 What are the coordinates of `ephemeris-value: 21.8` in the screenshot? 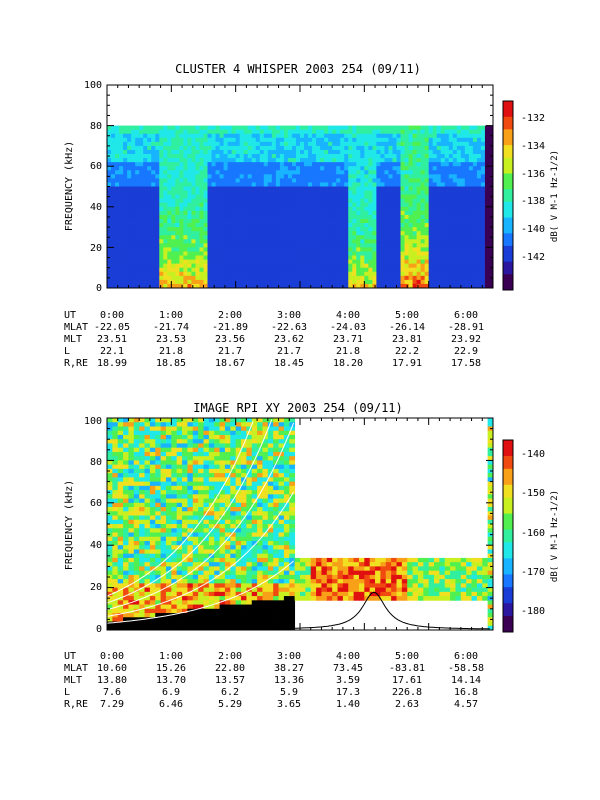 It's located at (348, 351).